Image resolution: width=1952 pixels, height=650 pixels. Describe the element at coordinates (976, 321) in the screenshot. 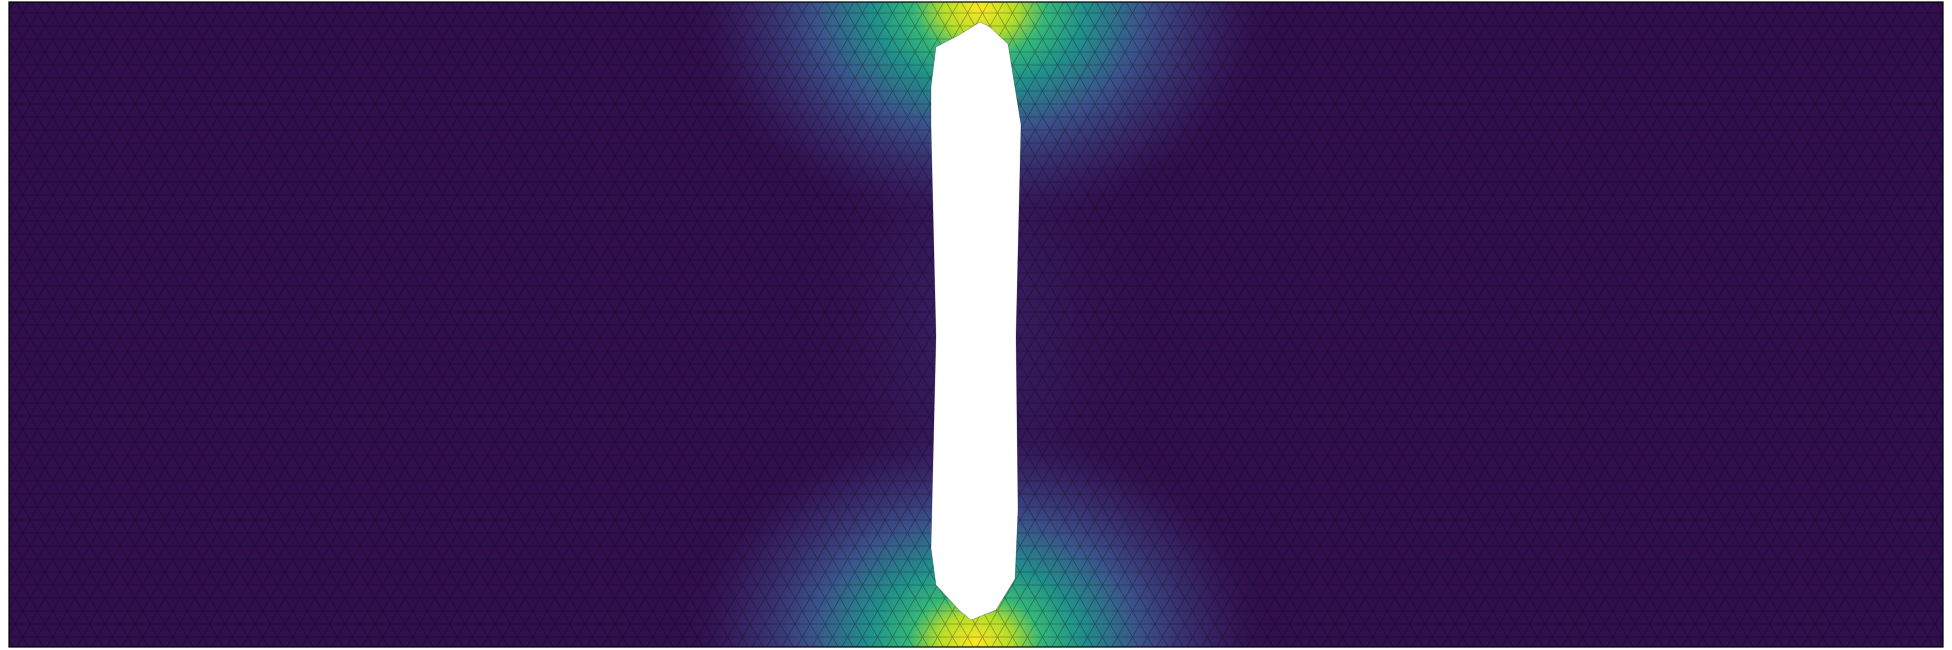

I see `crack-hole` at that location.